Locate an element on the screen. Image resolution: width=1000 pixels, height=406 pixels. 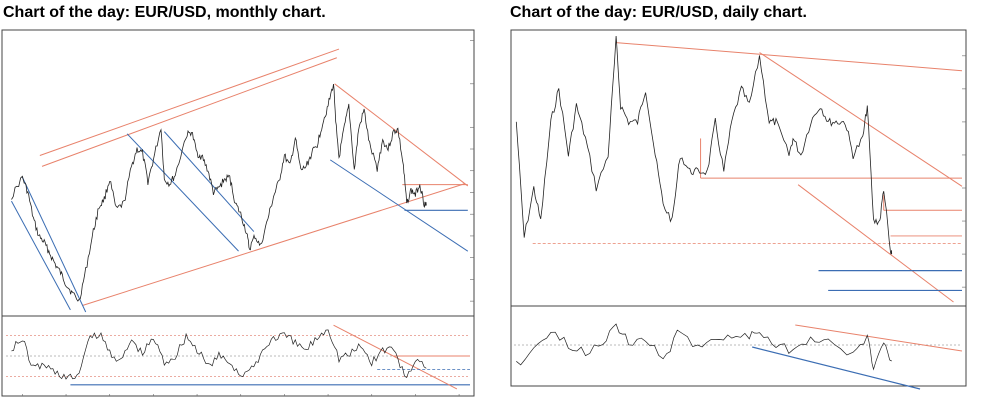
daily-rsi-panel is located at coordinates (738, 346).